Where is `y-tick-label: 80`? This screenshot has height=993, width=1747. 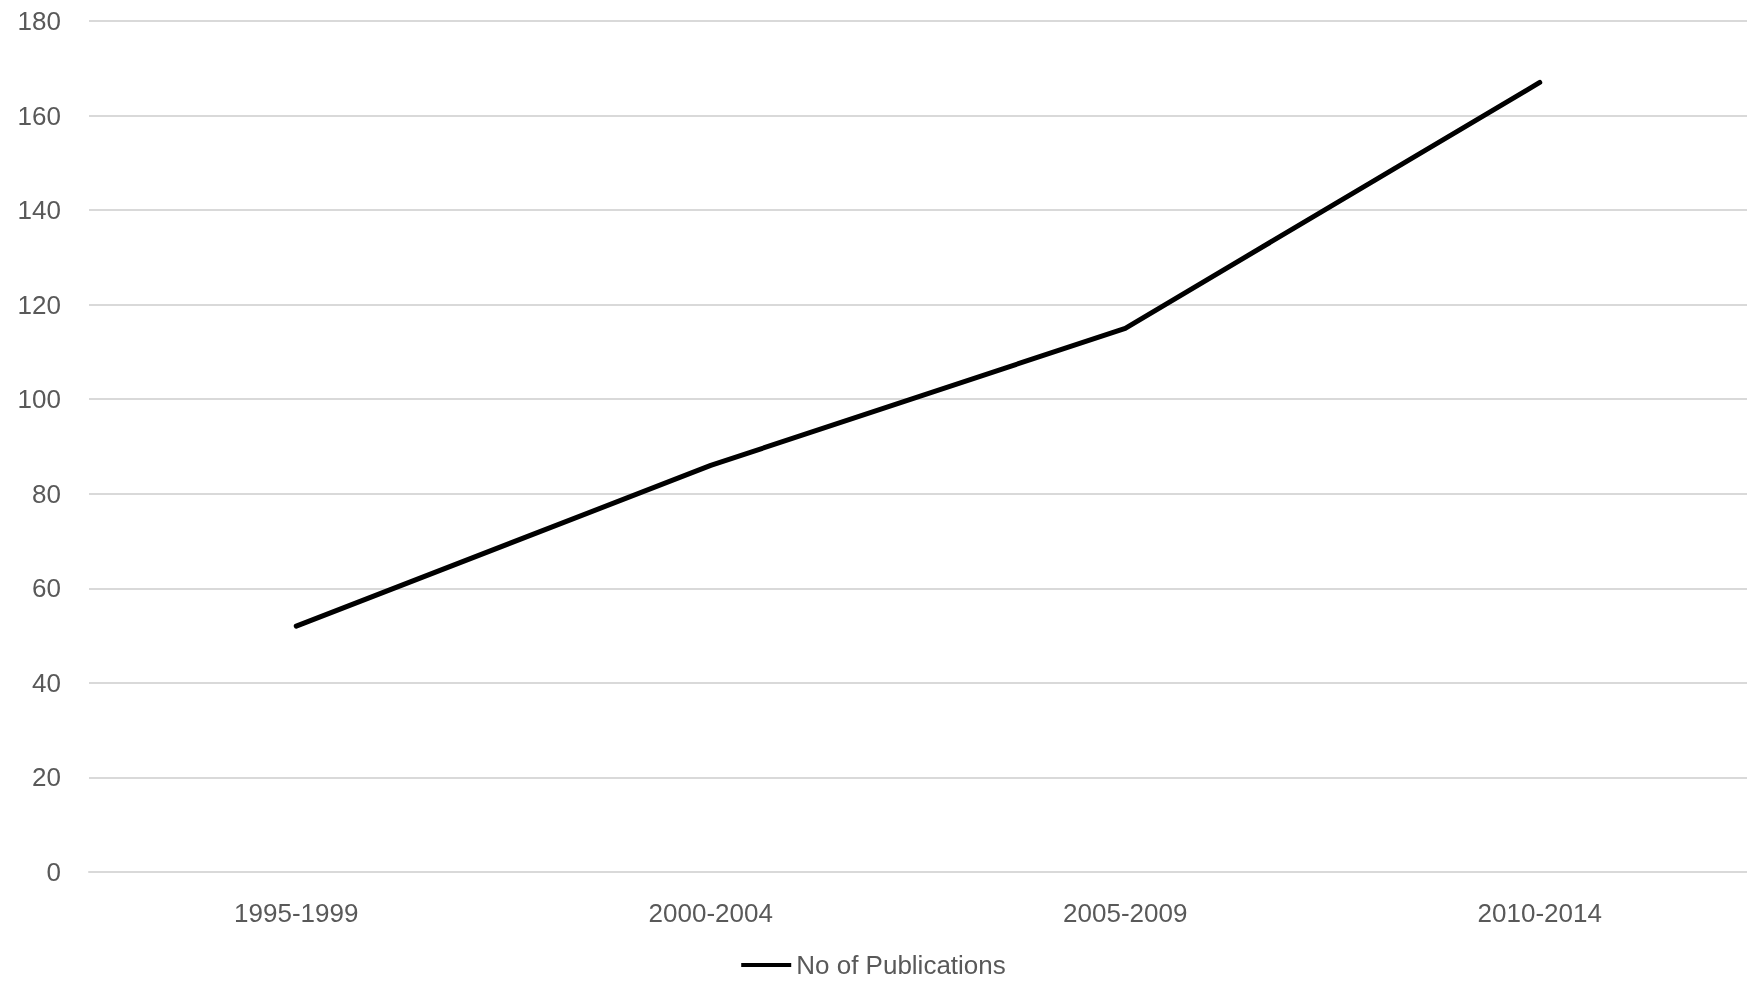
y-tick-label: 80 is located at coordinates (46, 493).